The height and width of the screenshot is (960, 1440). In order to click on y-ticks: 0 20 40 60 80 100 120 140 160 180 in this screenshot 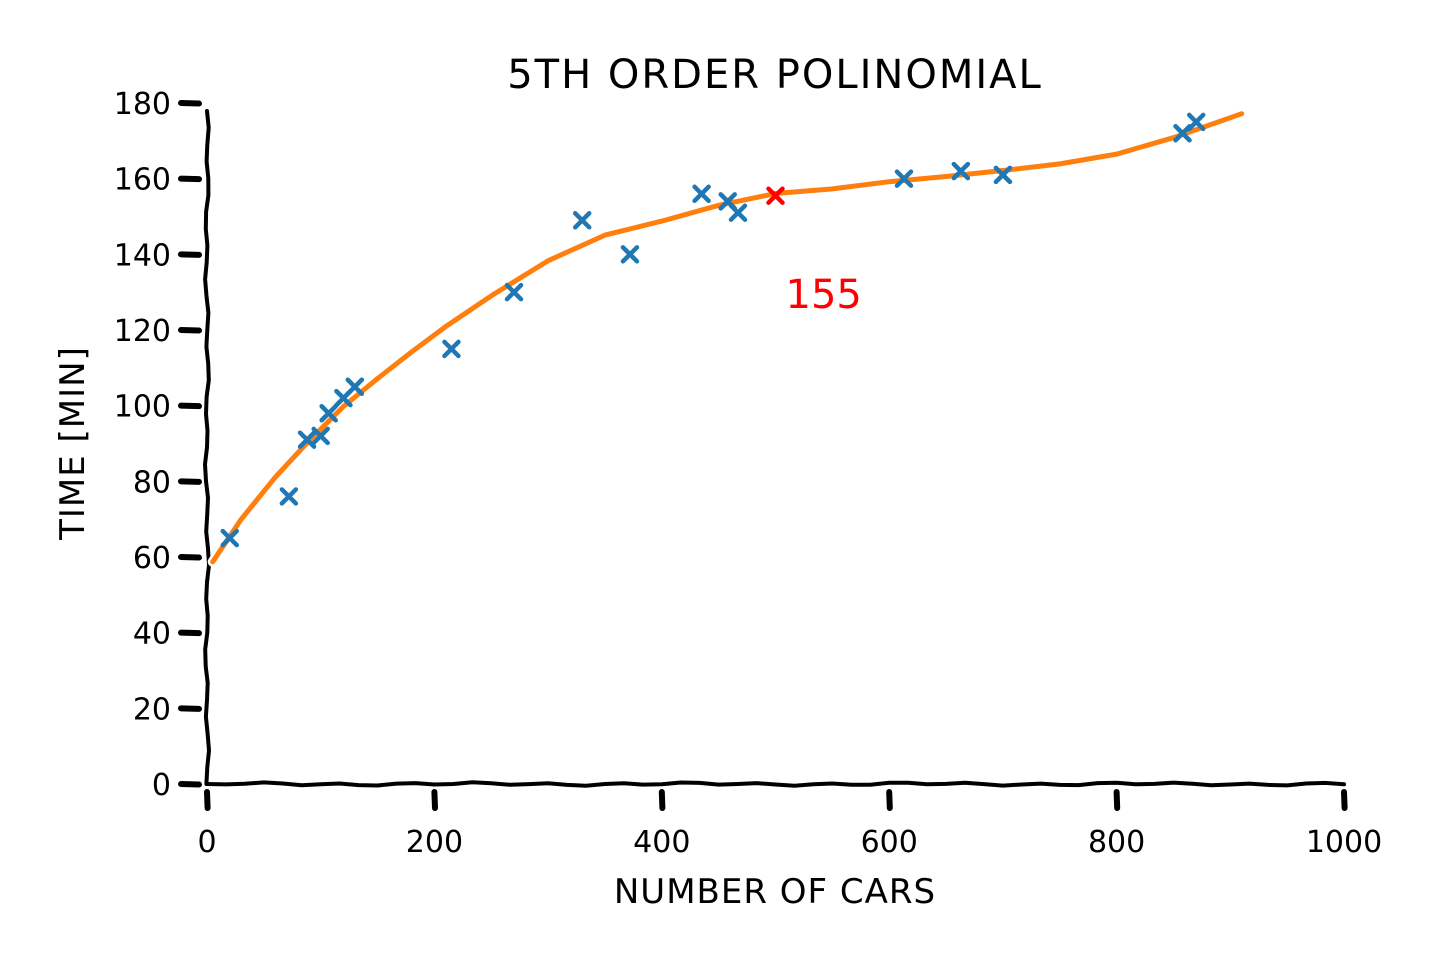, I will do `click(158, 445)`.